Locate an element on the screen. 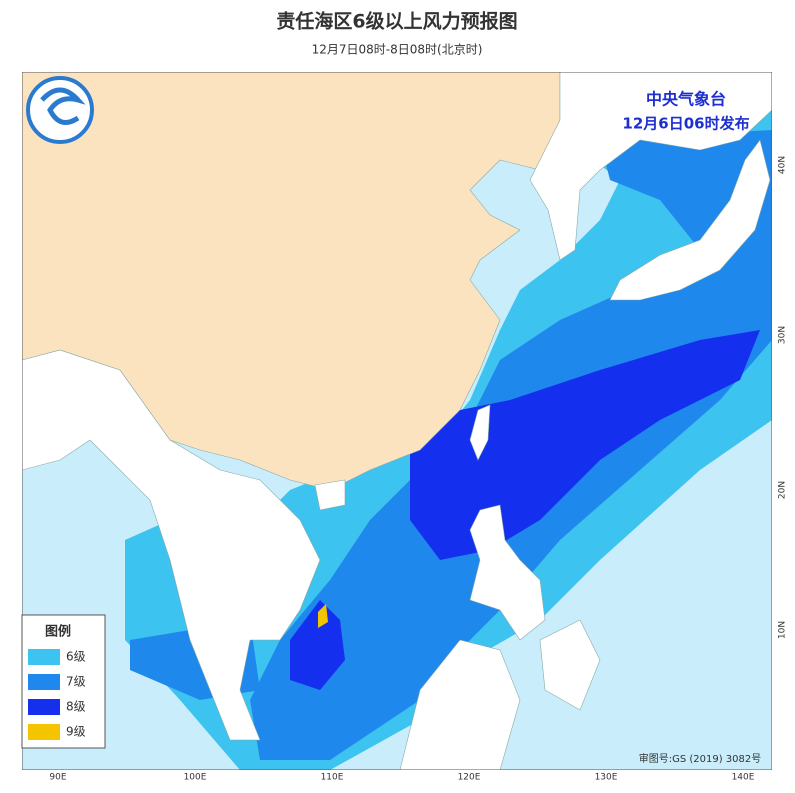 The width and height of the screenshot is (795, 793). mindanao-sulawesi is located at coordinates (570, 665).